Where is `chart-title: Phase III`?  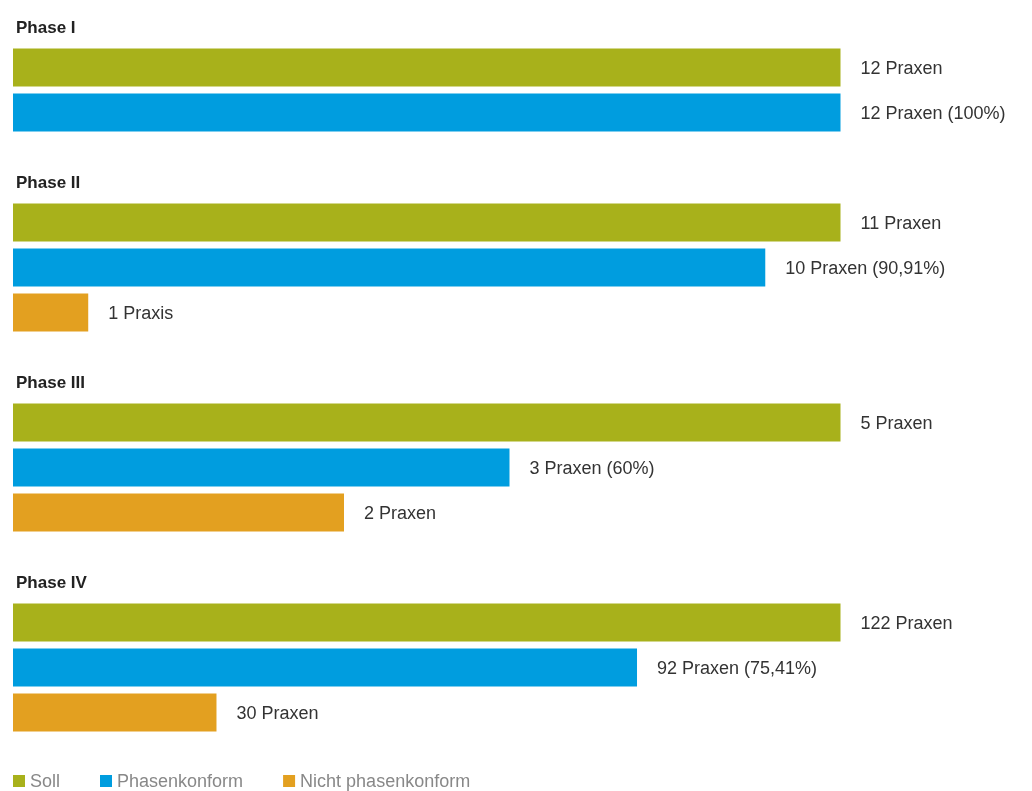 chart-title: Phase III is located at coordinates (50, 382).